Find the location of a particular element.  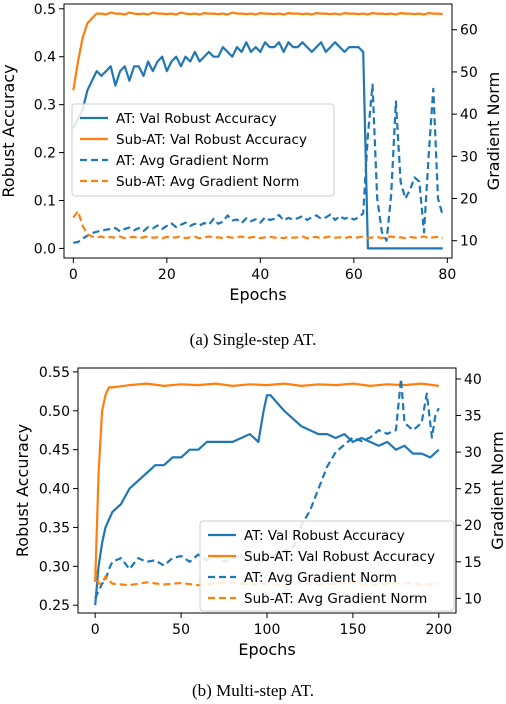

y-tick-label: 0.35 is located at coordinates (54, 528).